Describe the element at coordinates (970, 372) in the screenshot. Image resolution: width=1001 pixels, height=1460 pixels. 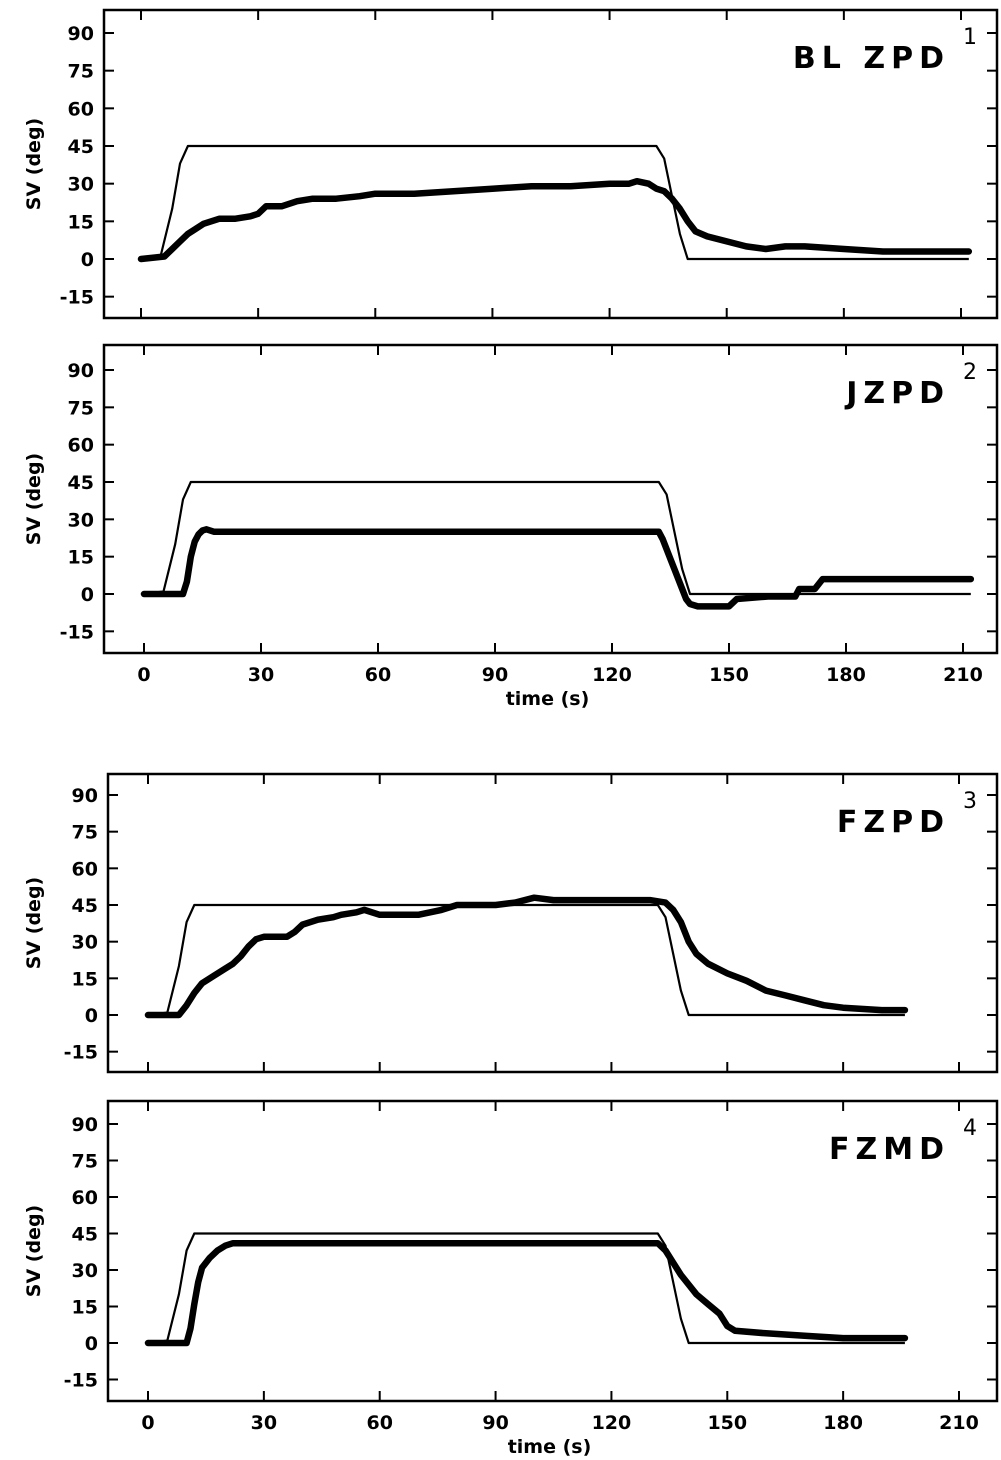
I see `panel-number: 2` at that location.